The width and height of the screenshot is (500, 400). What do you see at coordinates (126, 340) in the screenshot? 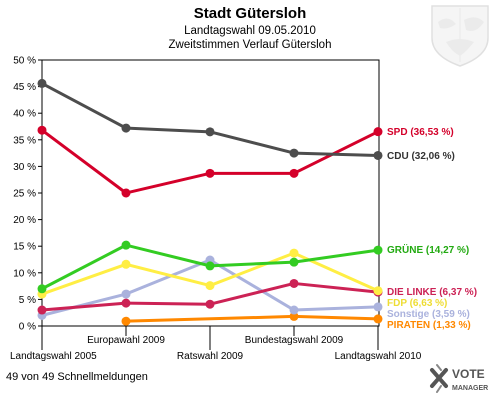
I see `x-tick-label: Europawahl 2009` at bounding box center [126, 340].